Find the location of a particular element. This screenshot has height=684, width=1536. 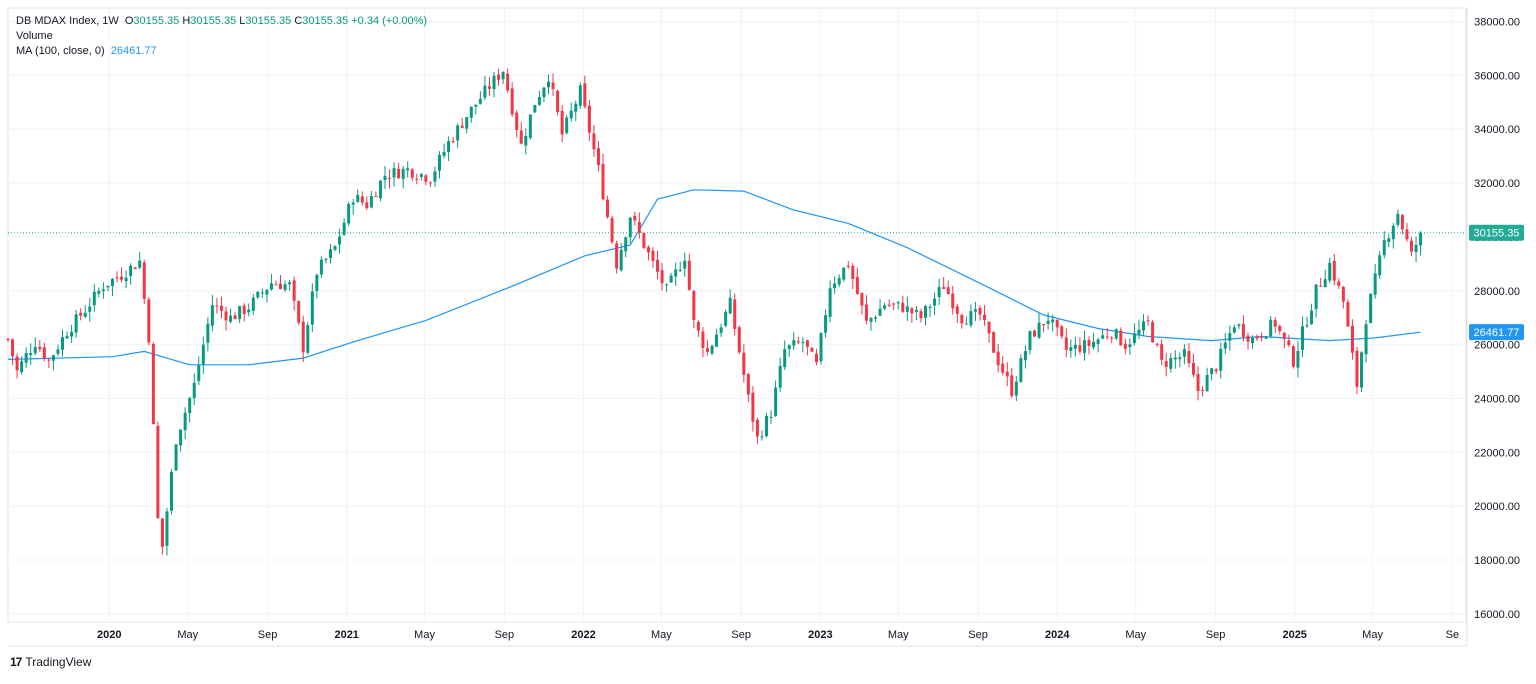

legend-volume: Volume is located at coordinates (34, 36).